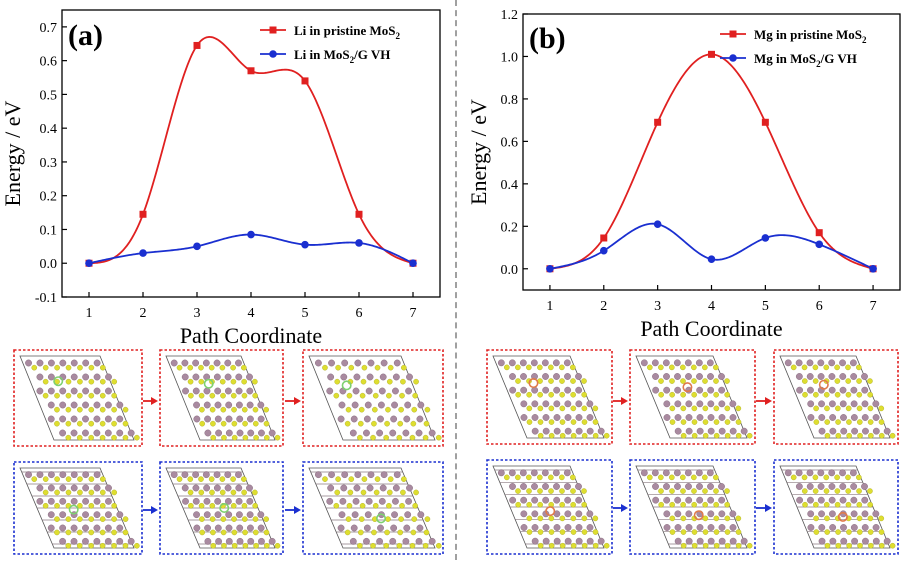  Describe the element at coordinates (372, 508) in the screenshot. I see `unit-cell` at that location.